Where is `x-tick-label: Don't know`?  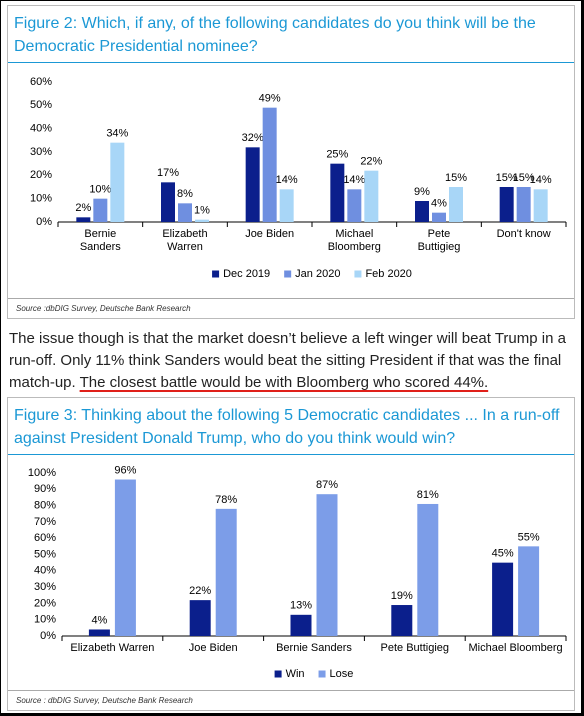 x-tick-label: Don't know is located at coordinates (523, 234).